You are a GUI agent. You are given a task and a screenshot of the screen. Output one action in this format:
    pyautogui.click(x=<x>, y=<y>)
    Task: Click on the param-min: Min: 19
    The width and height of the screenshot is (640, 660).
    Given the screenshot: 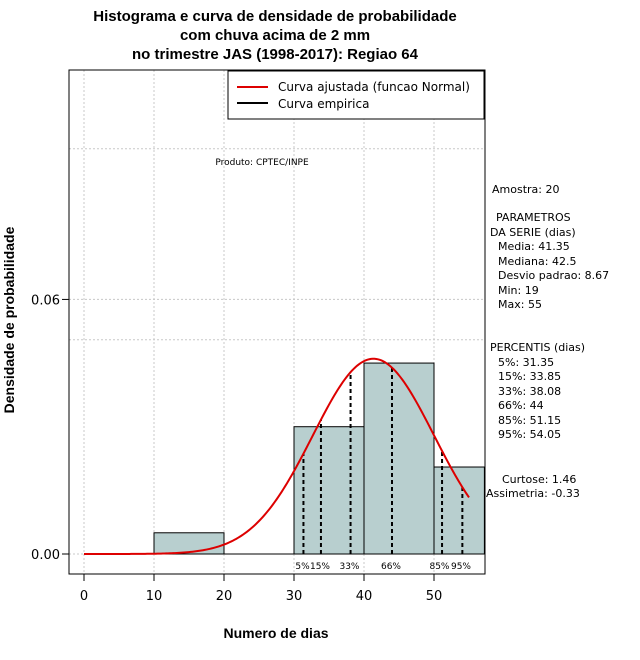 What is the action you would take?
    pyautogui.click(x=518, y=290)
    